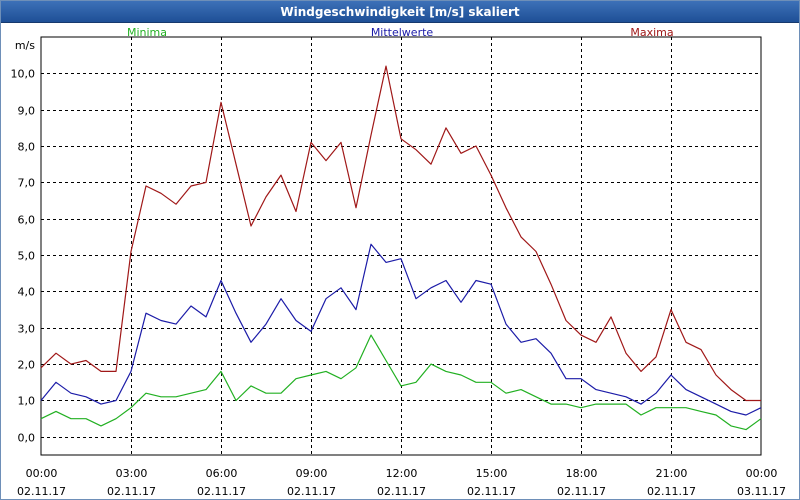 This screenshot has width=800, height=500. Describe the element at coordinates (27, 401) in the screenshot. I see `y-tick-label: 1,0` at that location.